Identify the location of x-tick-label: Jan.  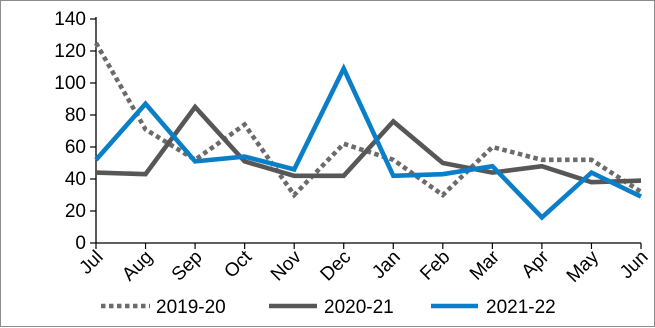
(386, 265).